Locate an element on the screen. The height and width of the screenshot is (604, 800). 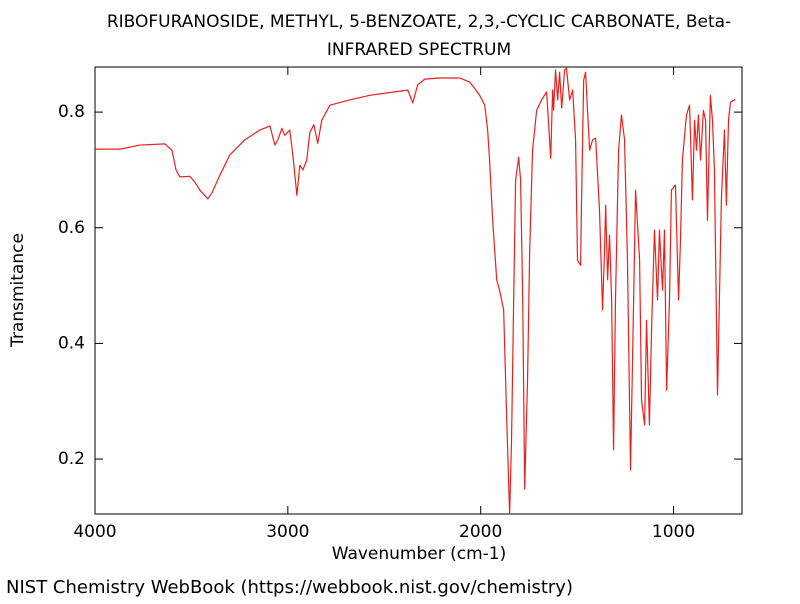
y-tick-label: 0.2 is located at coordinates (71, 459).